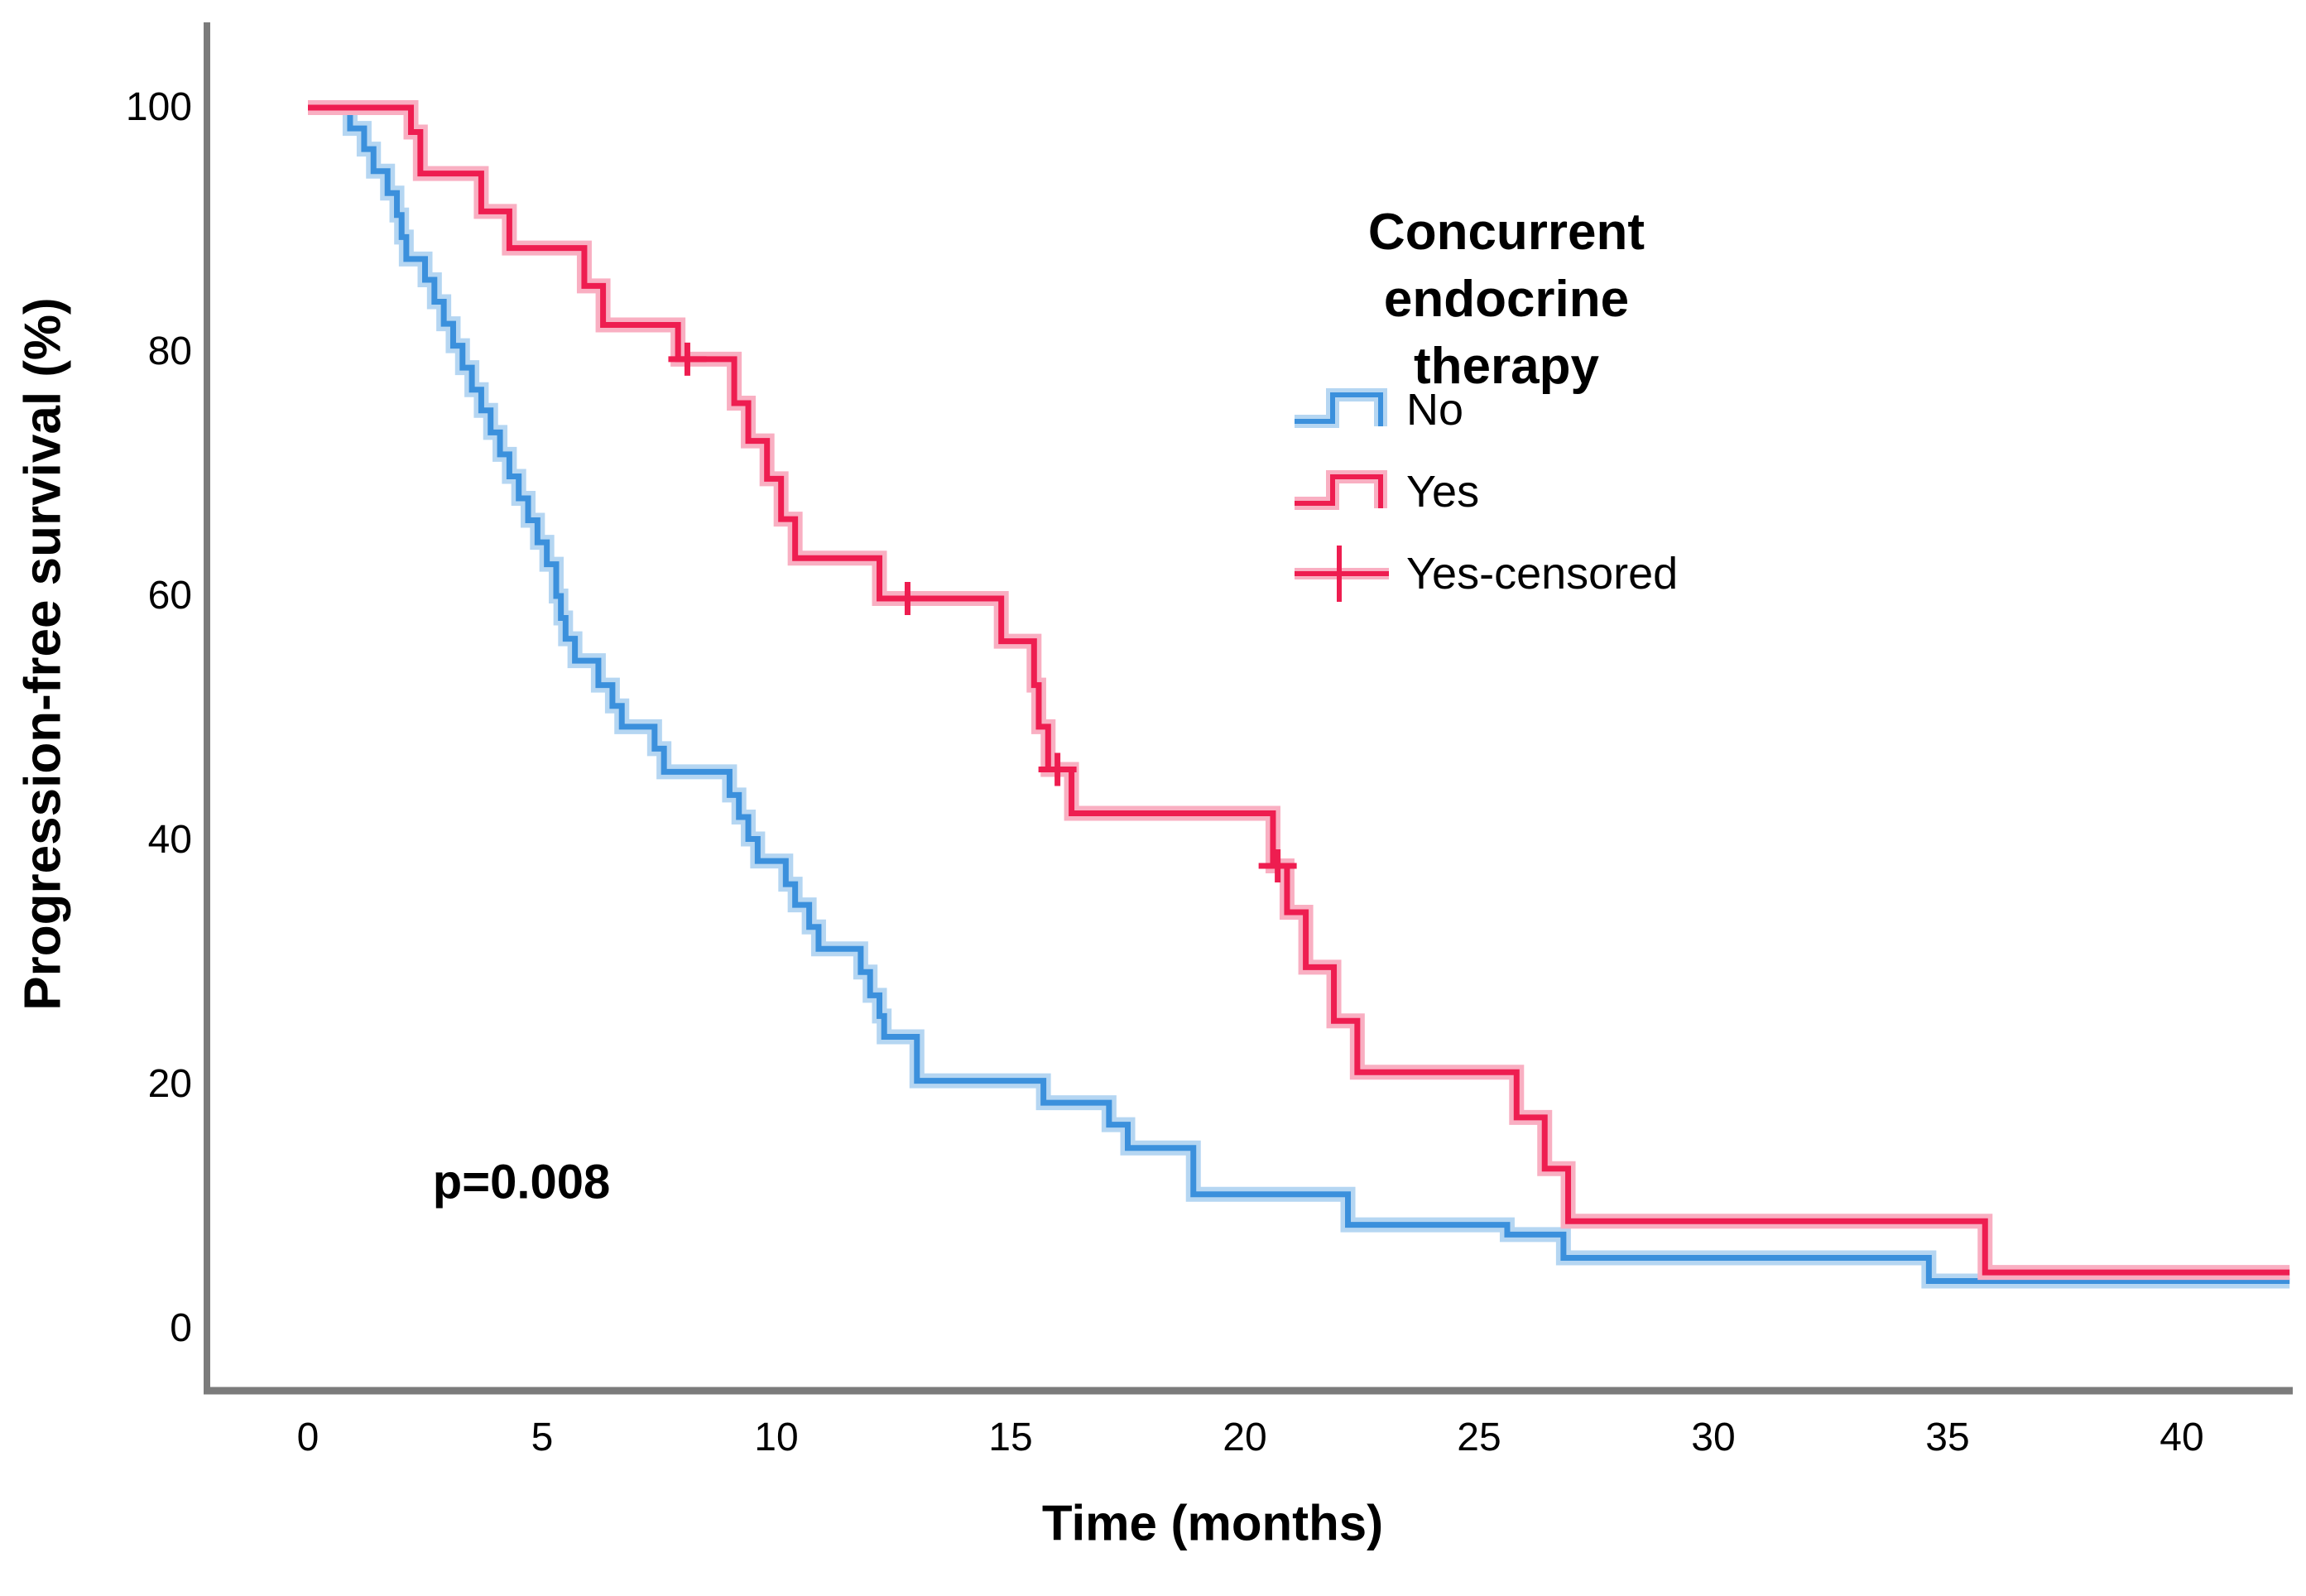 The height and width of the screenshot is (1596, 2306). I want to click on y-tick-label: 40, so click(169, 840).